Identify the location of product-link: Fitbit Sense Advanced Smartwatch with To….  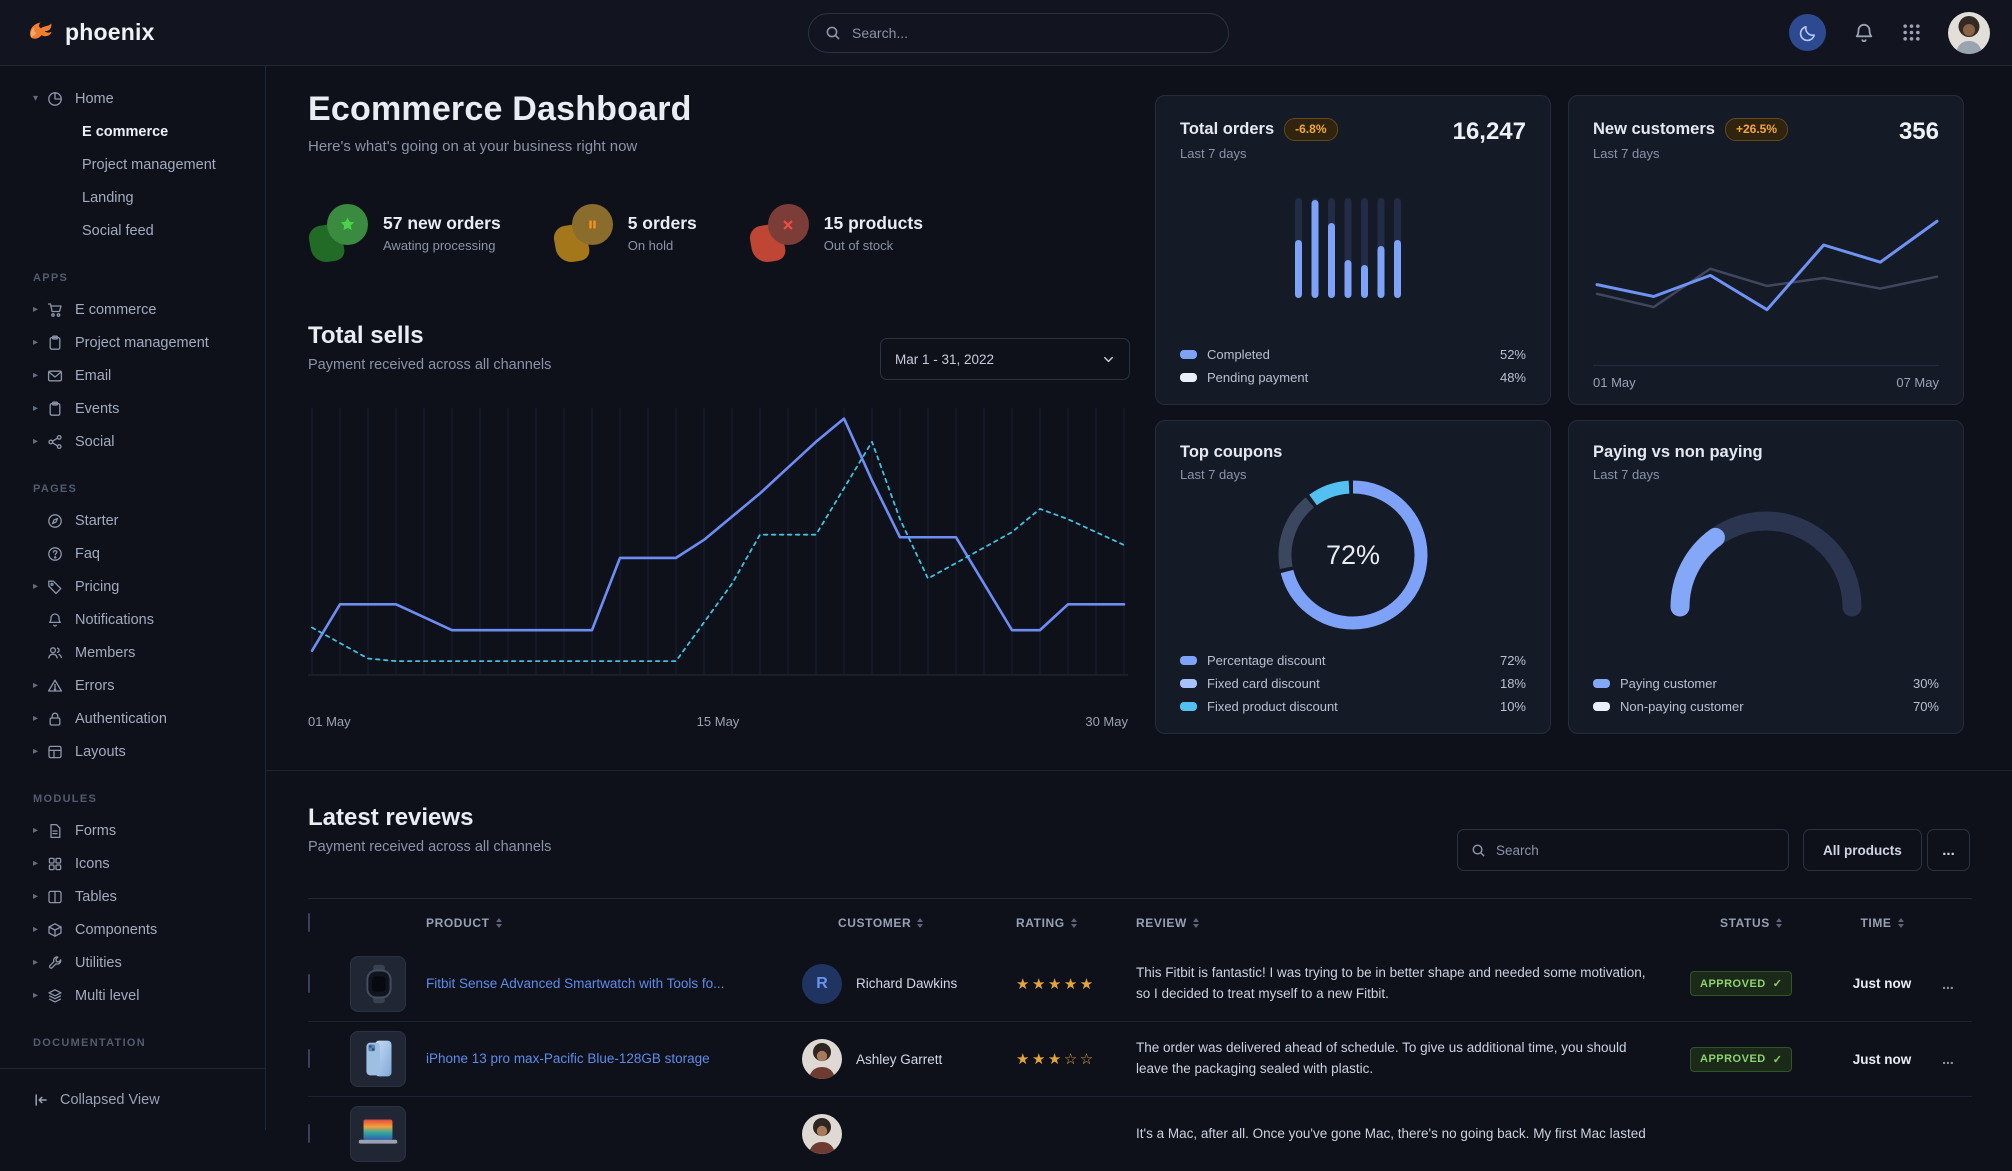
(575, 983).